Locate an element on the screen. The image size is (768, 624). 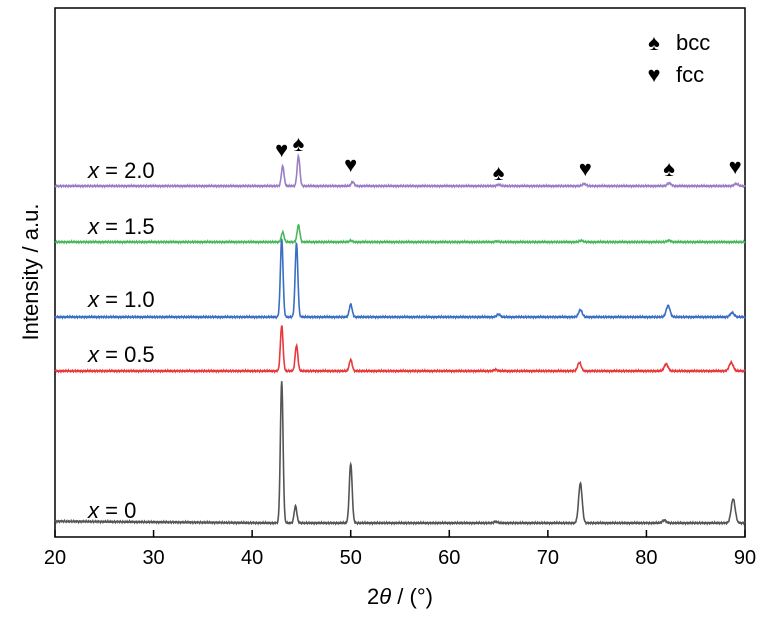
legend-symbol-bcc: ♠ is located at coordinates (654, 42).